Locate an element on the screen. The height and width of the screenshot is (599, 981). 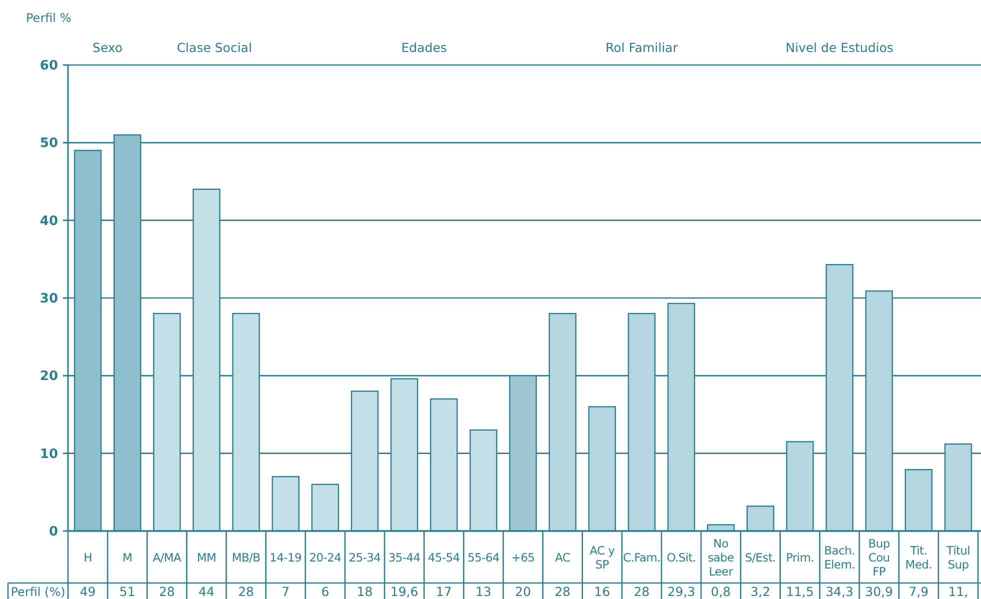
y-tick-label: 50 is located at coordinates (49, 144).